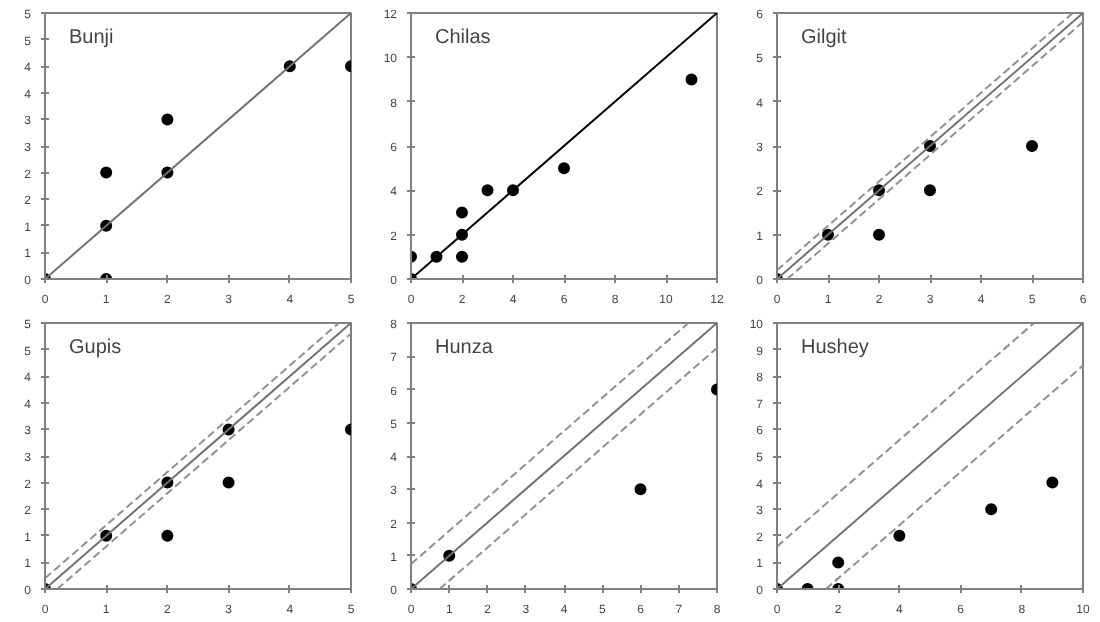 The height and width of the screenshot is (622, 1100). Describe the element at coordinates (95, 348) in the screenshot. I see `text: Gupis` at that location.